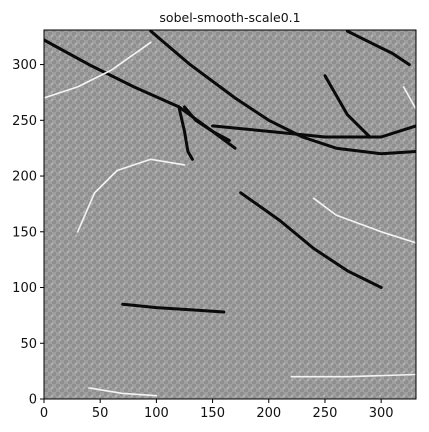  I want to click on y-tick-label: 300, so click(24, 65).